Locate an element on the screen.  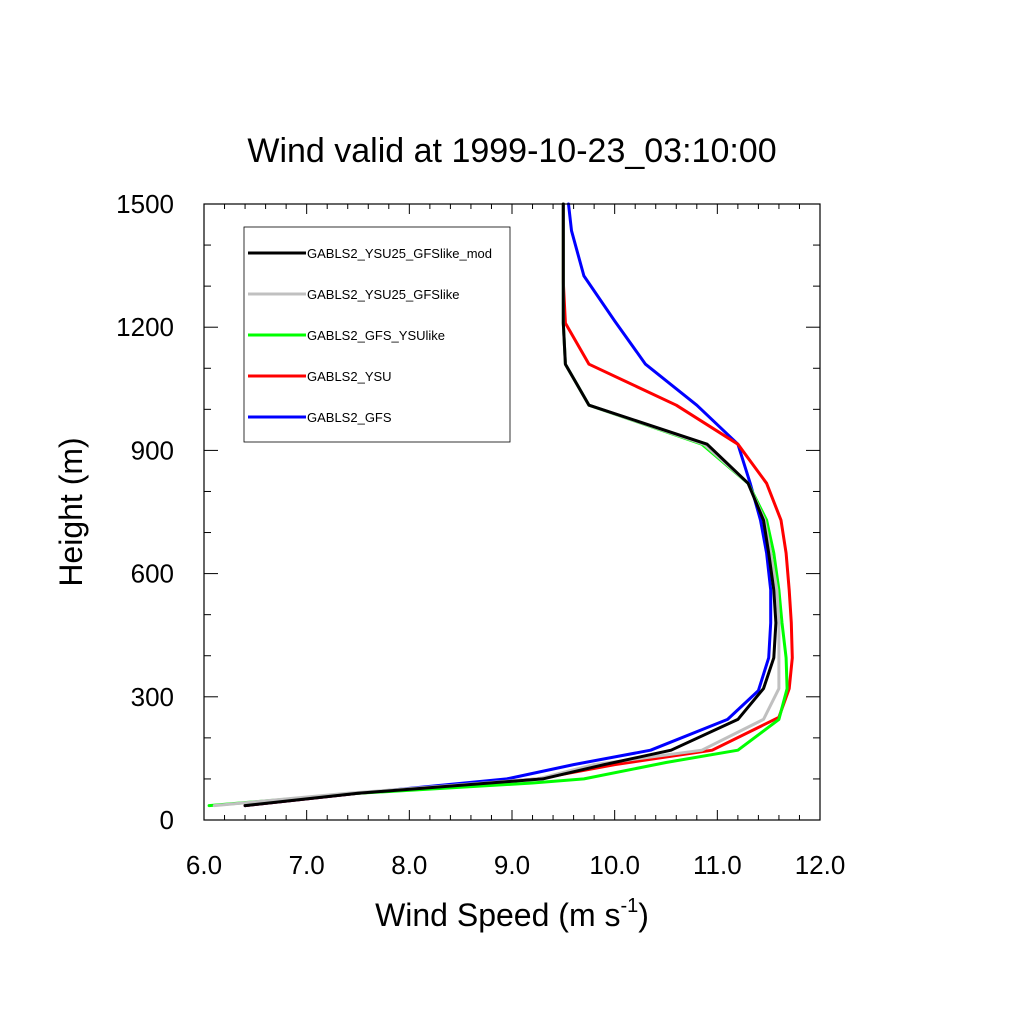
x-tick-labels: 6.0 7.0 8.0 9.0 10.0 11.0 12.0 is located at coordinates (515, 865).